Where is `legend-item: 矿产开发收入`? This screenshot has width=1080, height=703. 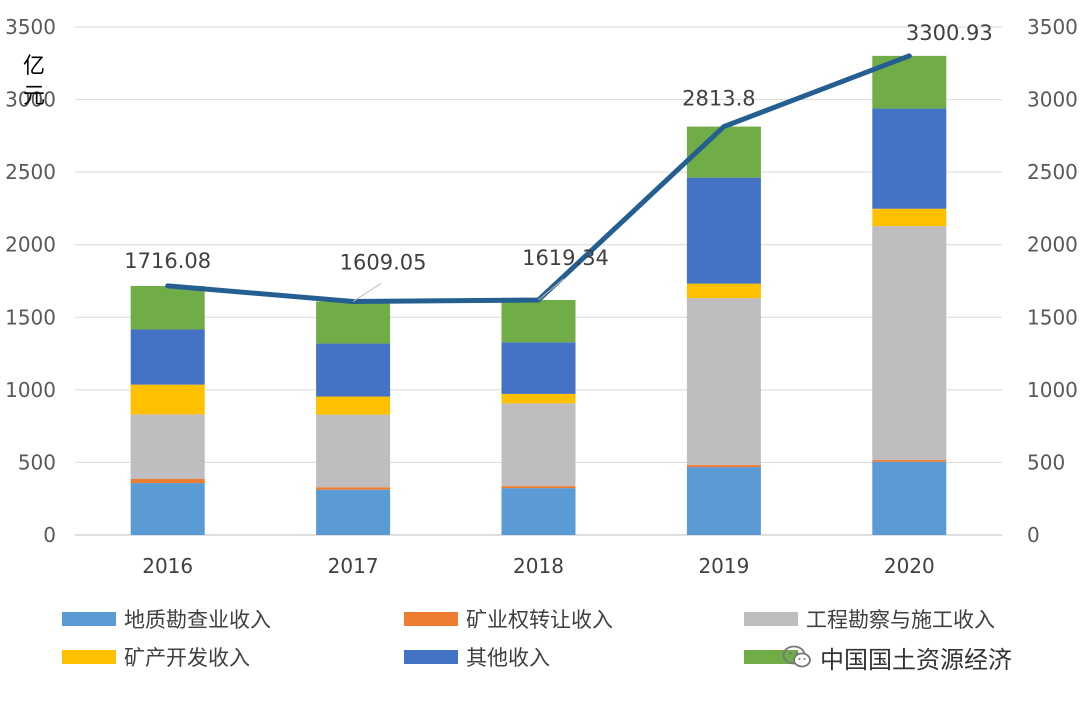 legend-item: 矿产开发收入 is located at coordinates (156, 657).